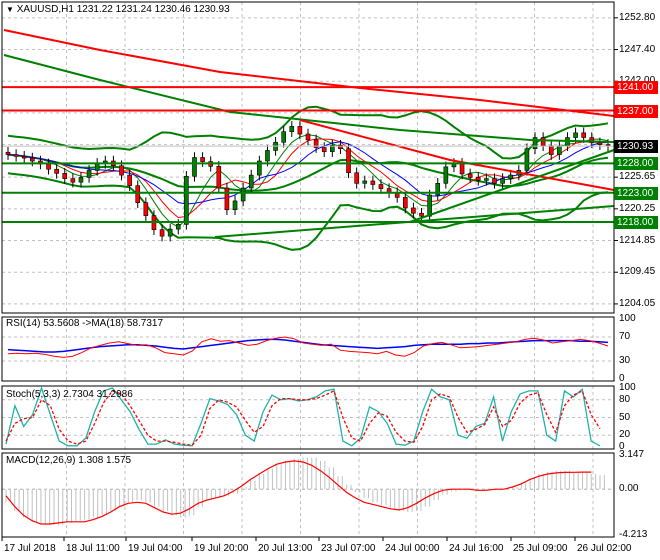  I want to click on stochastic-panel, so click(303, 416).